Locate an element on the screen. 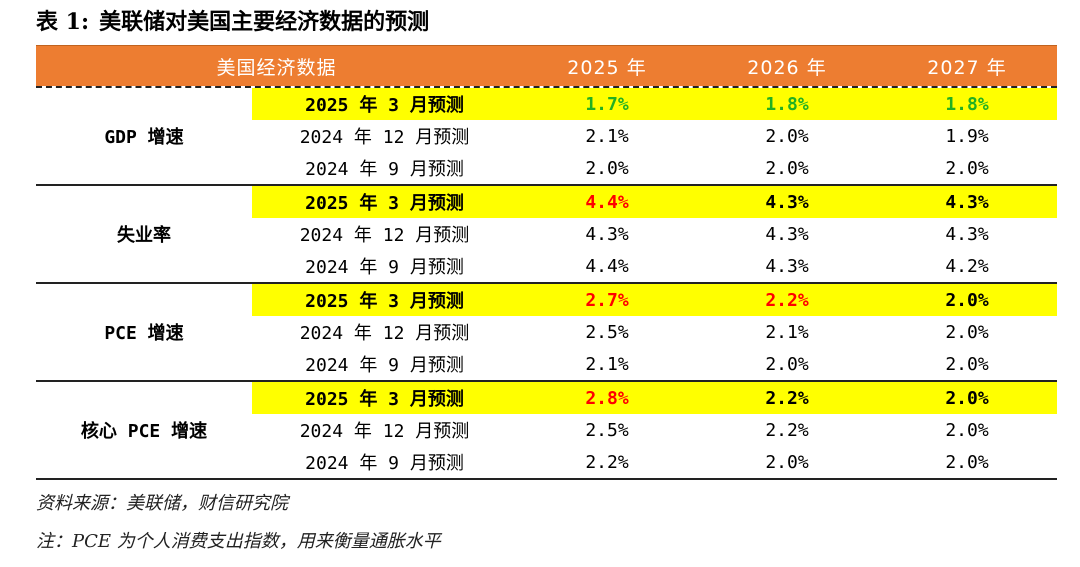 This screenshot has height=567, width=1080. table-row: 2024 年 12 月预测 2.1% 2.0% 1.9% is located at coordinates (654, 136).